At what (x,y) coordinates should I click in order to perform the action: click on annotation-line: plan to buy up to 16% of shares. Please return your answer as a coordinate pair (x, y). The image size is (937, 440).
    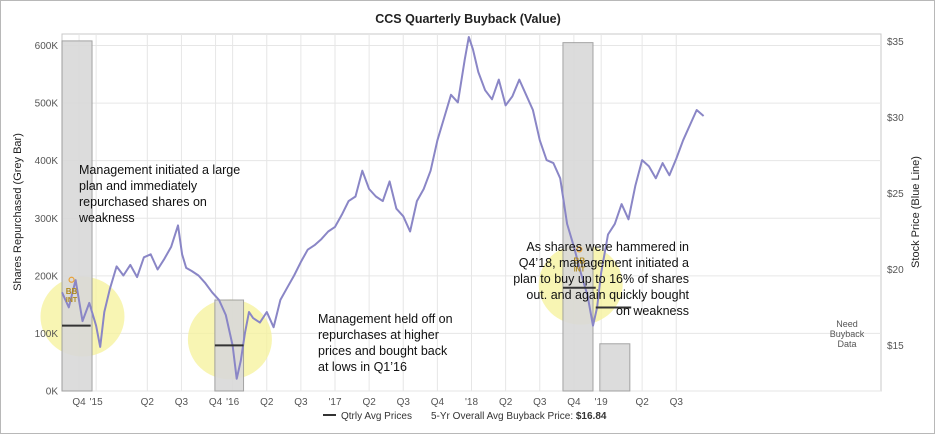
    Looking at the image, I should click on (601, 279).